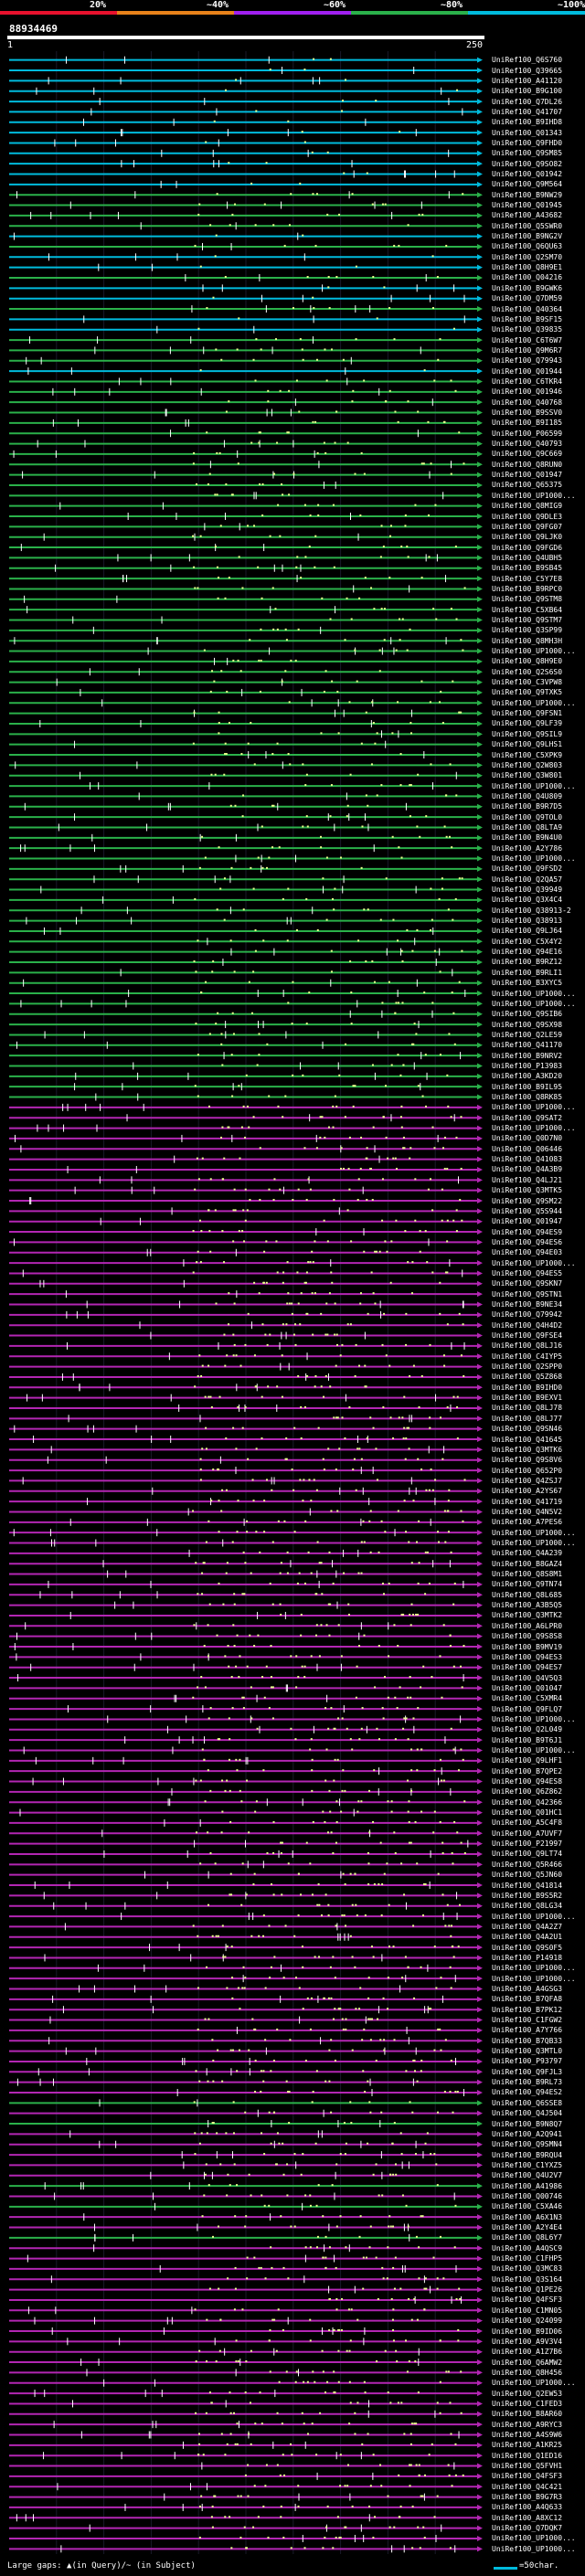 The height and width of the screenshot is (2576, 585). Describe the element at coordinates (528, 2321) in the screenshot. I see `hit-label: UniRef100_Q24099` at that location.